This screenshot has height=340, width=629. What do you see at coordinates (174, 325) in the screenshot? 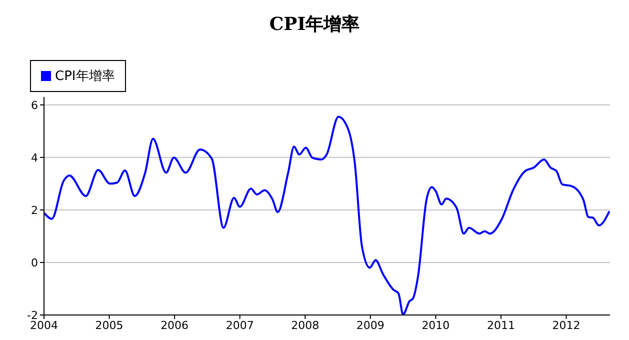
I see `x-tick-label: 2006` at bounding box center [174, 325].